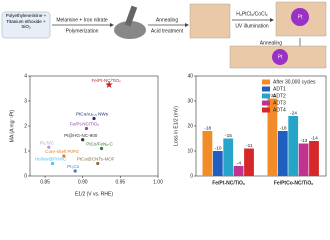  I want to click on support-sheet, so click(210, 21).